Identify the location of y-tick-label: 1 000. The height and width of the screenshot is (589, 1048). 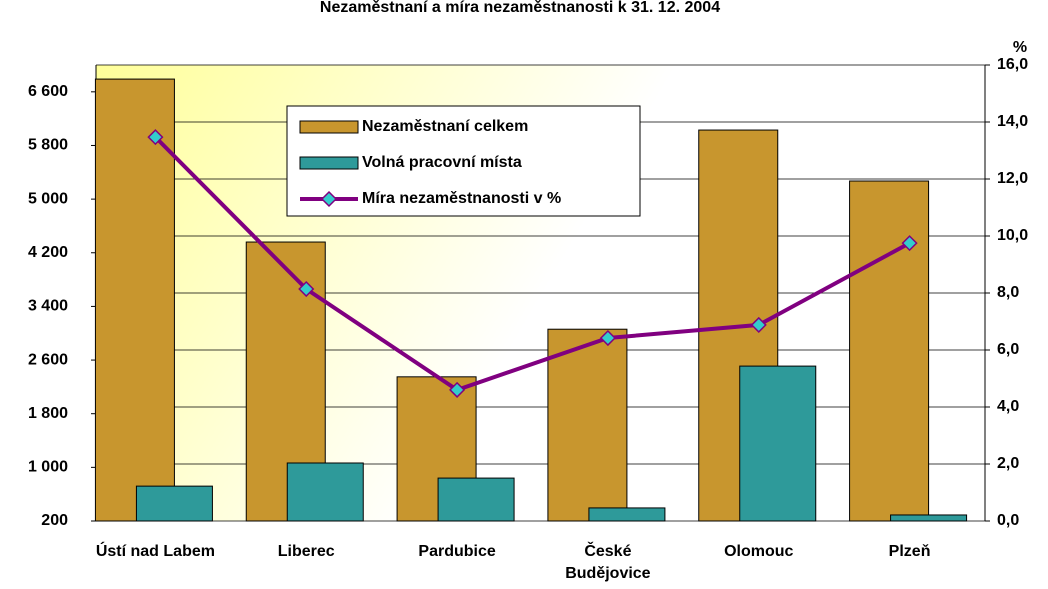
(48, 467).